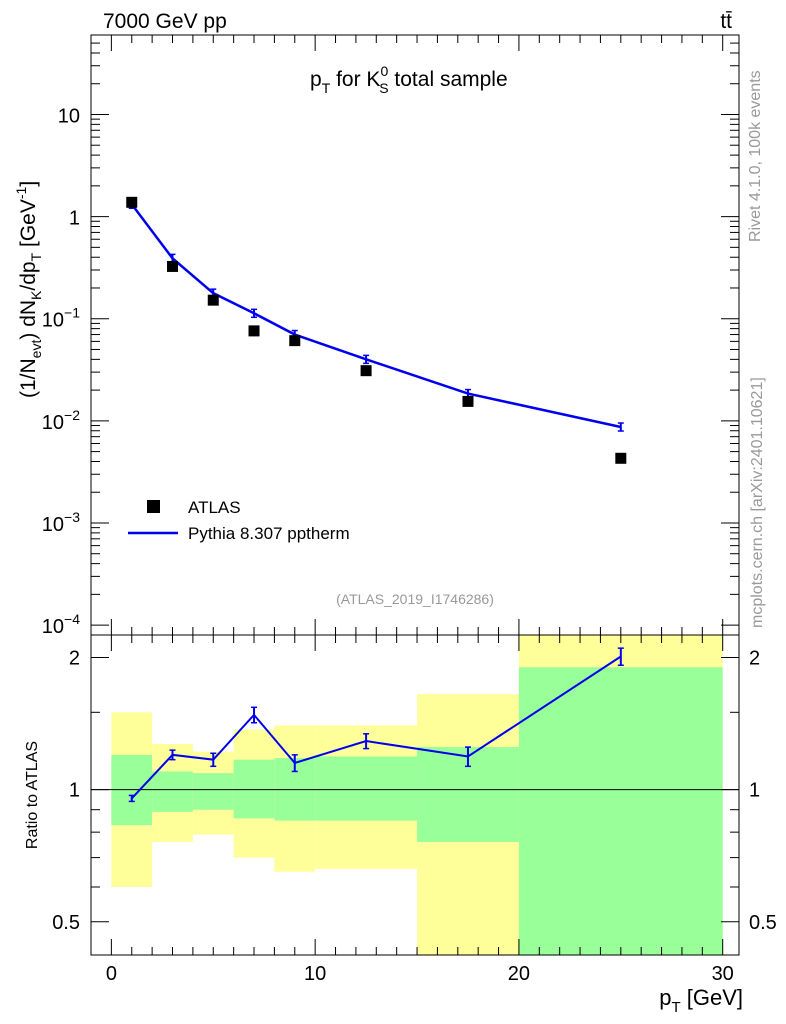  Describe the element at coordinates (69, 116) in the screenshot. I see `main-y-tick-label: 10` at that location.